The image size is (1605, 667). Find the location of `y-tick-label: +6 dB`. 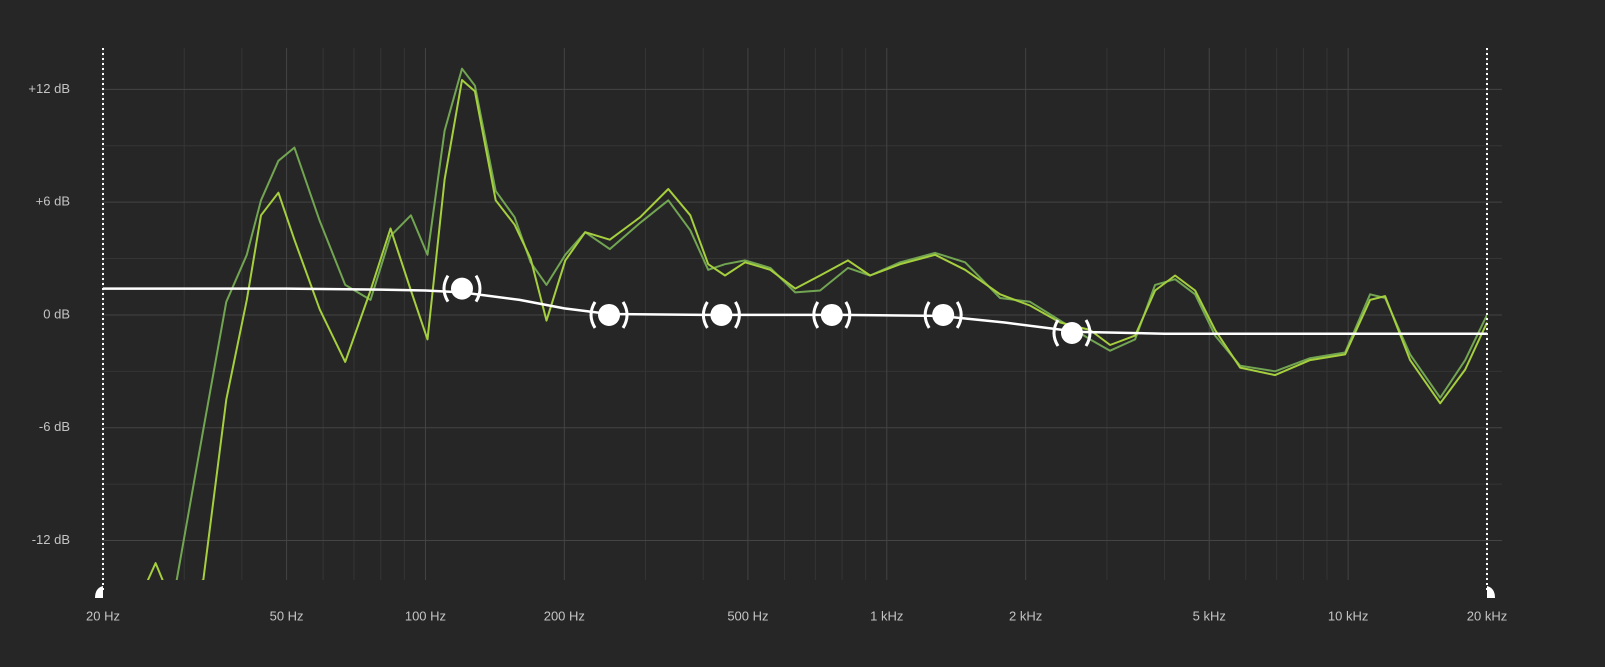

y-tick-label: +6 dB is located at coordinates (53, 201).